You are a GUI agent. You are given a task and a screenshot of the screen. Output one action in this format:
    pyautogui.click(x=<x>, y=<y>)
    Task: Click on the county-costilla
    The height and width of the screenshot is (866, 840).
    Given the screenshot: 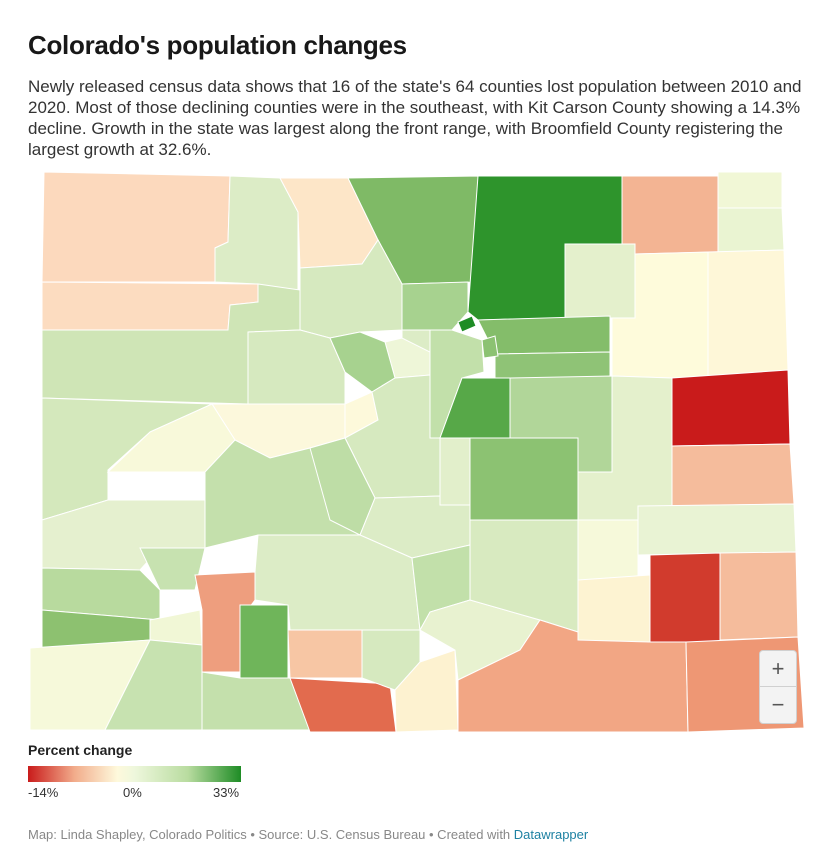 What is the action you would take?
    pyautogui.click(x=426, y=691)
    